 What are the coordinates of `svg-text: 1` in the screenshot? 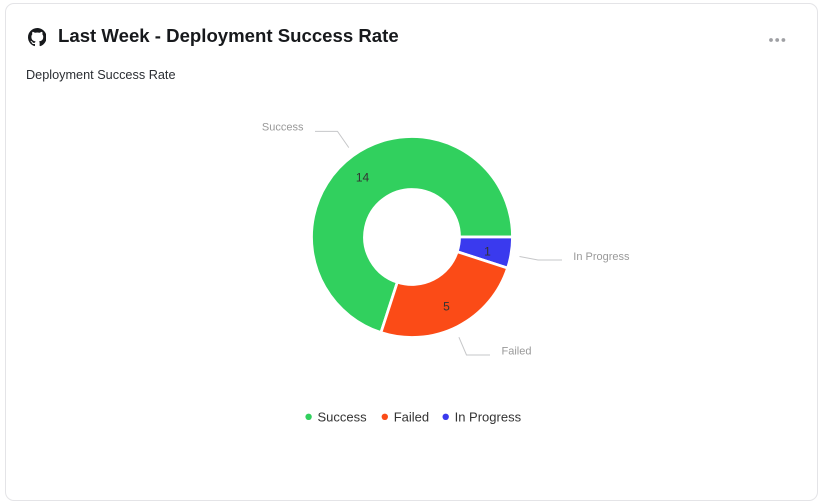 It's located at (487, 252).